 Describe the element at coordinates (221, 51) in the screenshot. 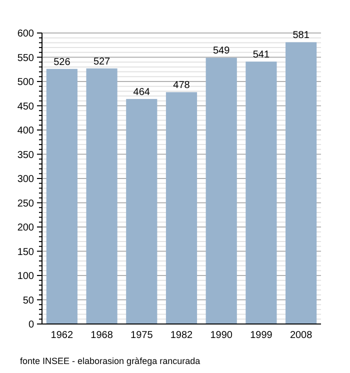

I see `data-label: 549` at that location.